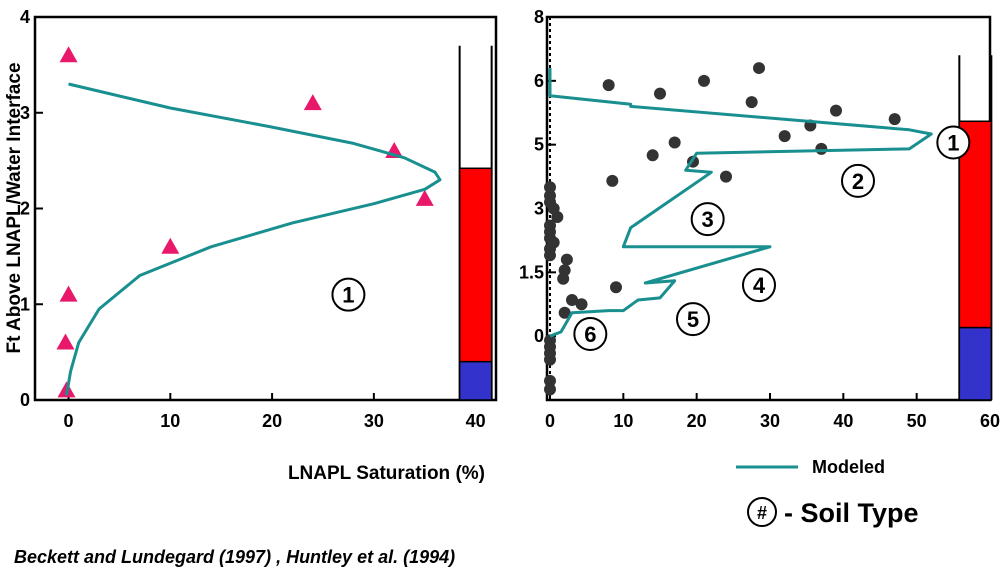 This screenshot has width=1005, height=576. What do you see at coordinates (170, 421) in the screenshot?
I see `left-xtick-label: 10` at bounding box center [170, 421].